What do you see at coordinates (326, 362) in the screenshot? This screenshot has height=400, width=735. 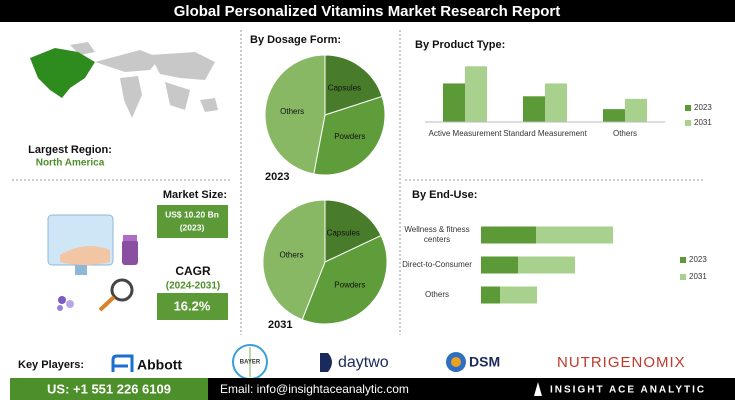 I see `daytwo-logo` at bounding box center [326, 362].